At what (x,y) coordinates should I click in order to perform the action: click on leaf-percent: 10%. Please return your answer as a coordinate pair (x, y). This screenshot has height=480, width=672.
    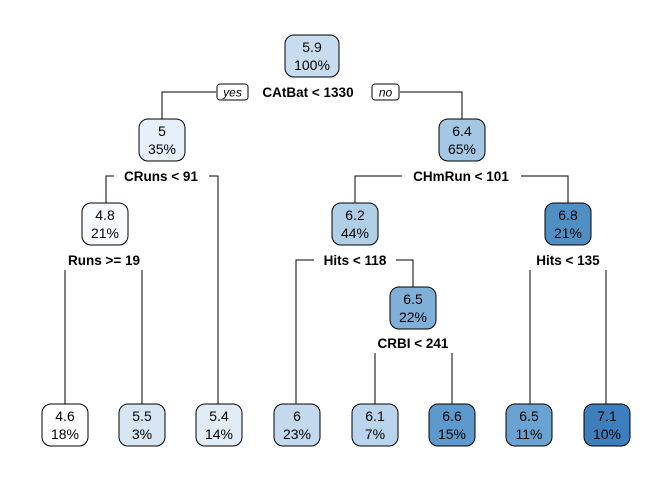
    Looking at the image, I should click on (607, 434).